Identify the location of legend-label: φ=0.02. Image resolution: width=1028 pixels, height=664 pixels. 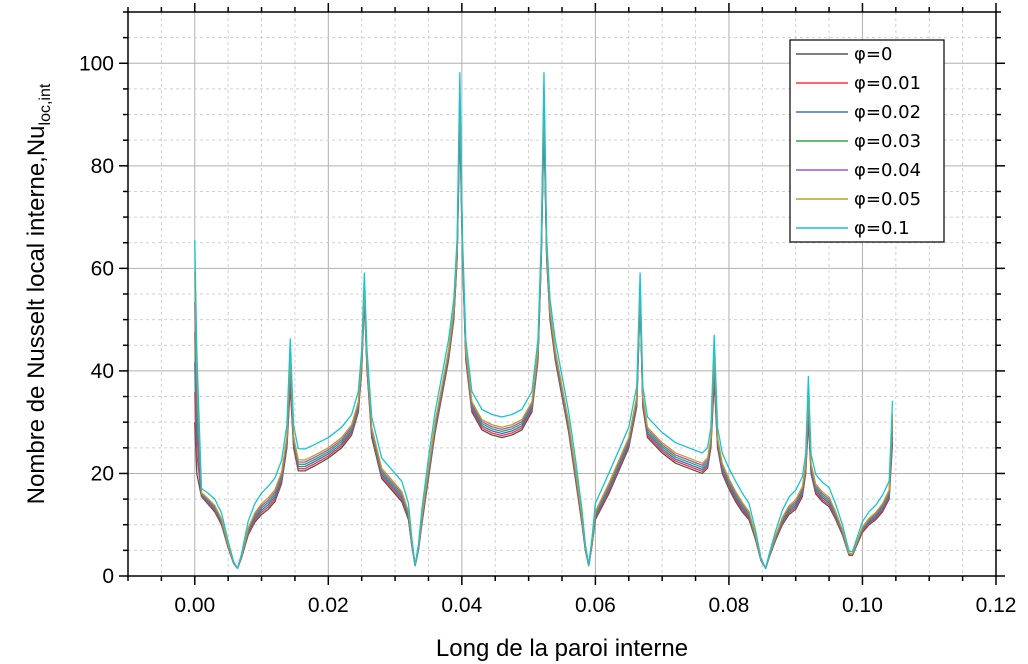
(887, 112).